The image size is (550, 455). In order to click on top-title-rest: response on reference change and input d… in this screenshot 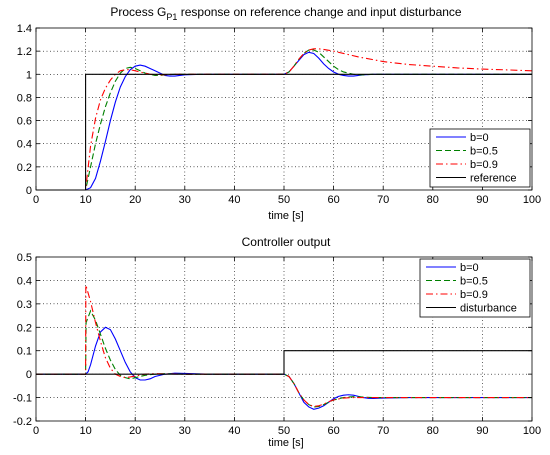, I will do `click(319, 12)`.